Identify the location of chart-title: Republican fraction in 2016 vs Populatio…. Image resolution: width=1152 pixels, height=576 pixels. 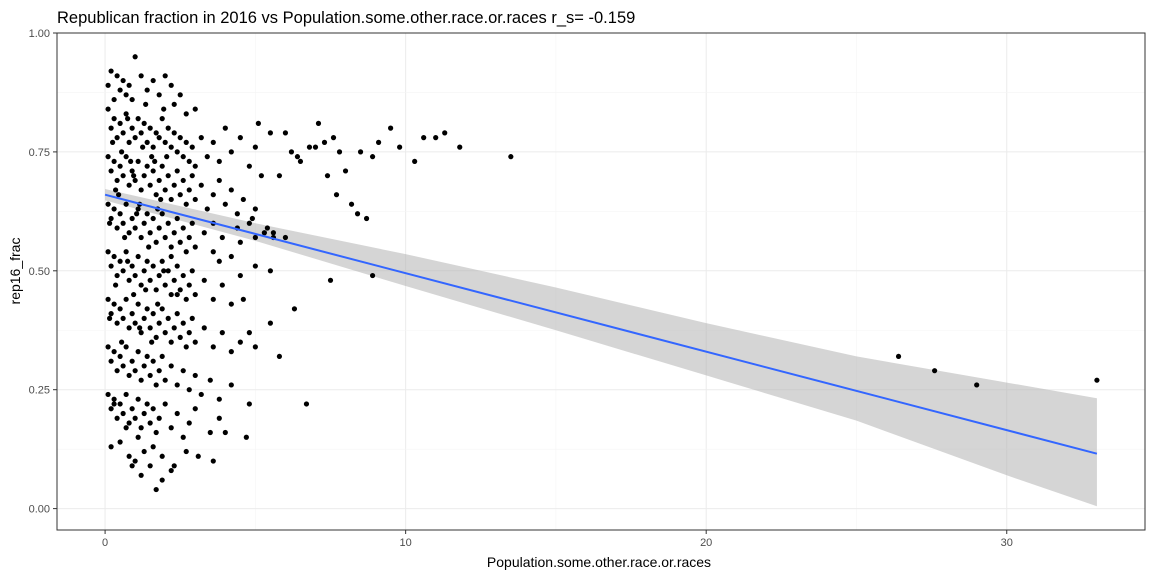
(346, 18).